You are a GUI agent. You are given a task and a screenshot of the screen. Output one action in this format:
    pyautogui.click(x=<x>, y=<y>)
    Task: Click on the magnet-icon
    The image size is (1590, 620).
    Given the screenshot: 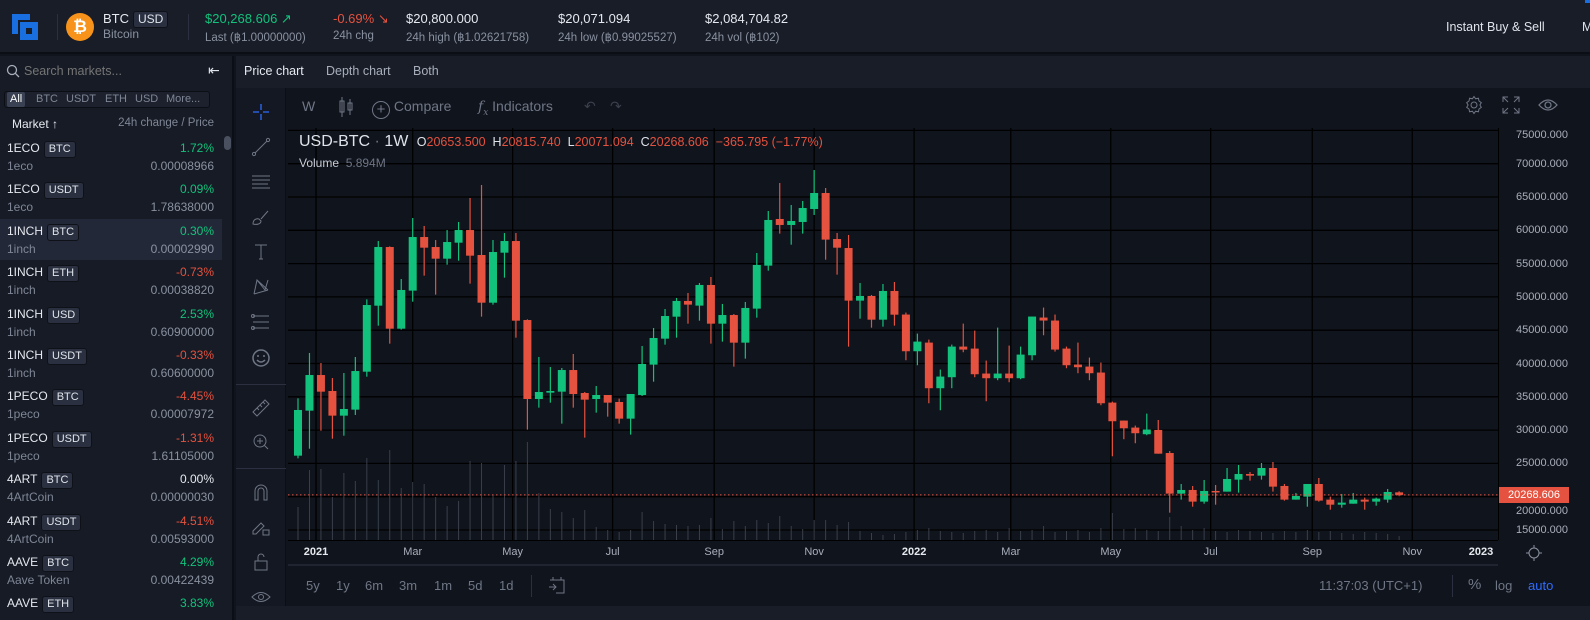 What is the action you would take?
    pyautogui.click(x=261, y=492)
    